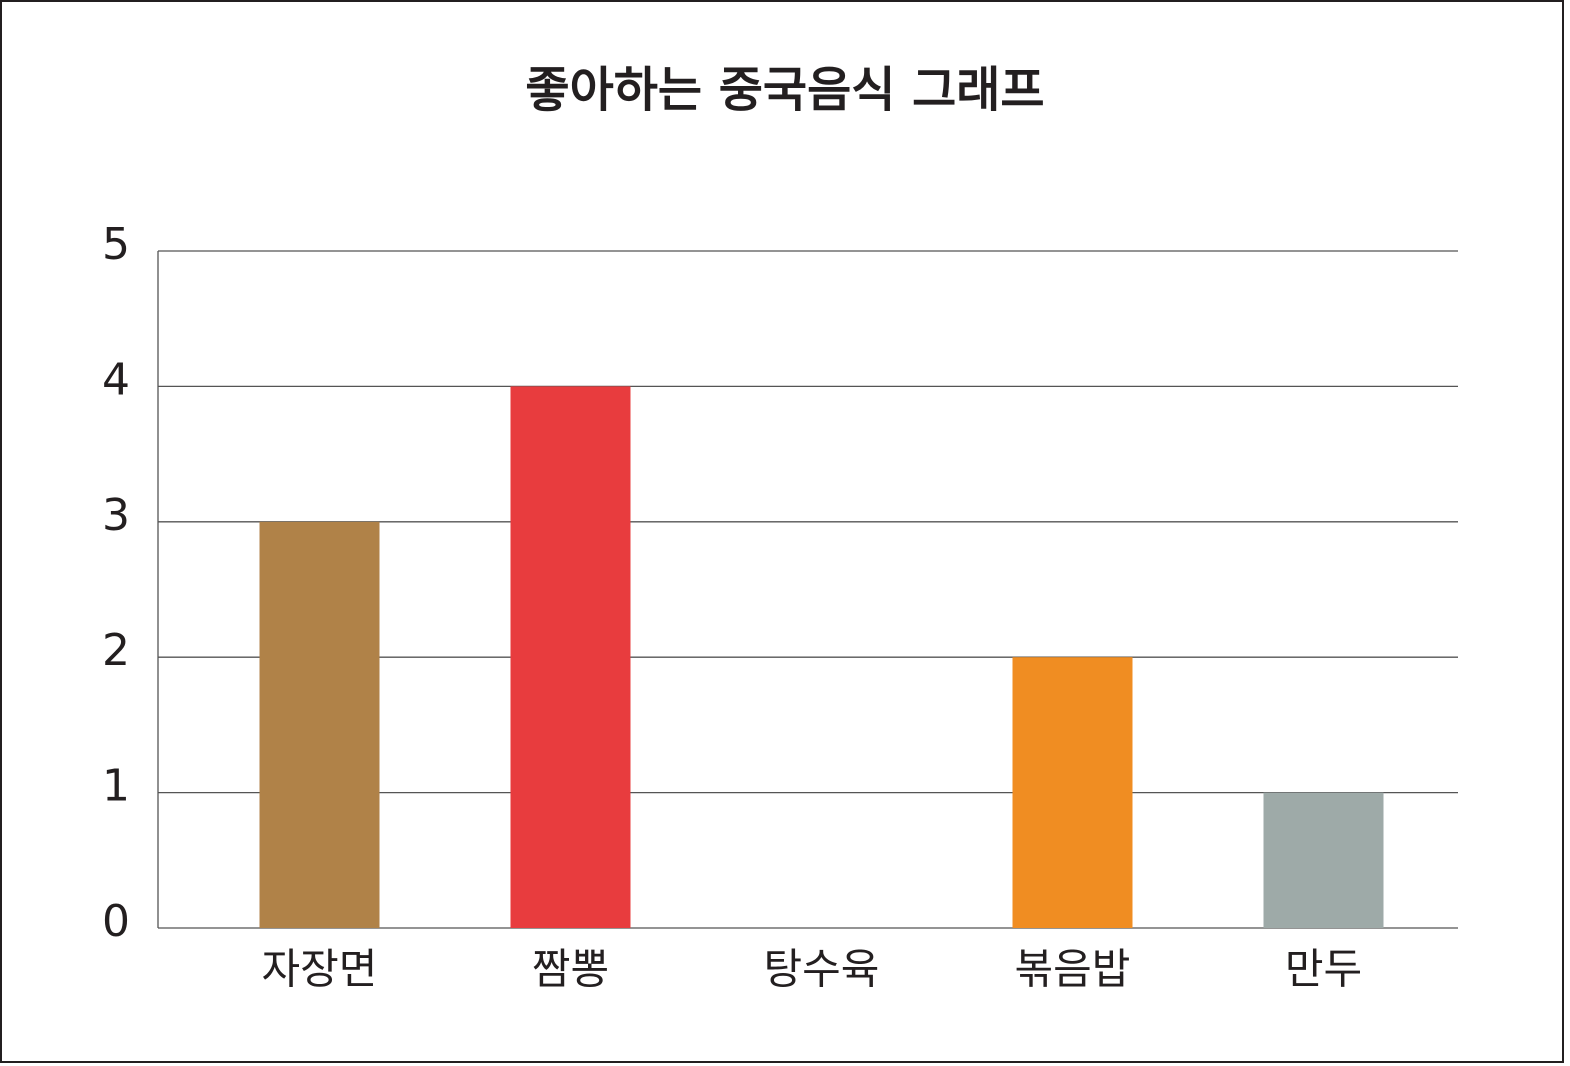 Image resolution: width=1570 pixels, height=1066 pixels. Describe the element at coordinates (320, 969) in the screenshot. I see `x-tick-label: 자장면` at that location.